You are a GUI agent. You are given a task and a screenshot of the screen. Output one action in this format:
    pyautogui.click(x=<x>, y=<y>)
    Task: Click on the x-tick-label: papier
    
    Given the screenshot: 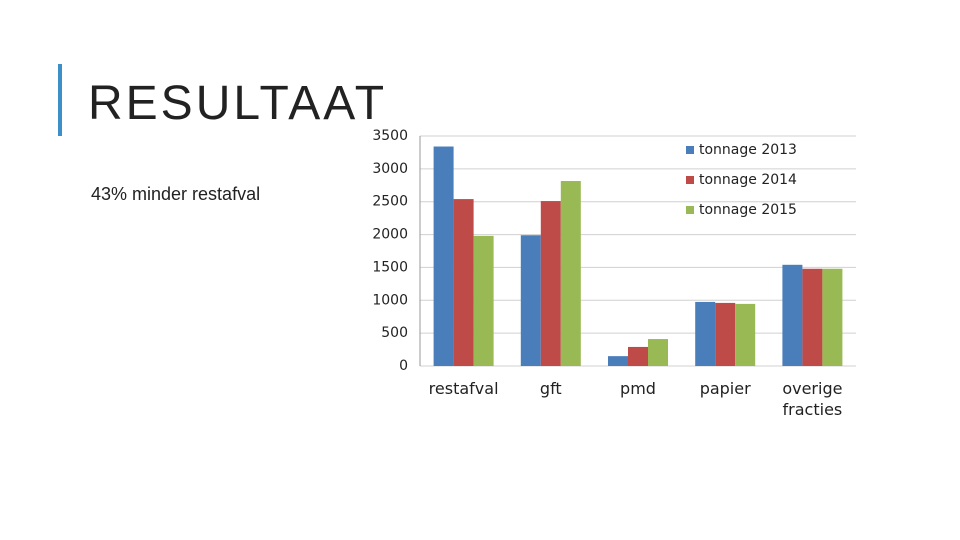 What is the action you would take?
    pyautogui.click(x=725, y=388)
    